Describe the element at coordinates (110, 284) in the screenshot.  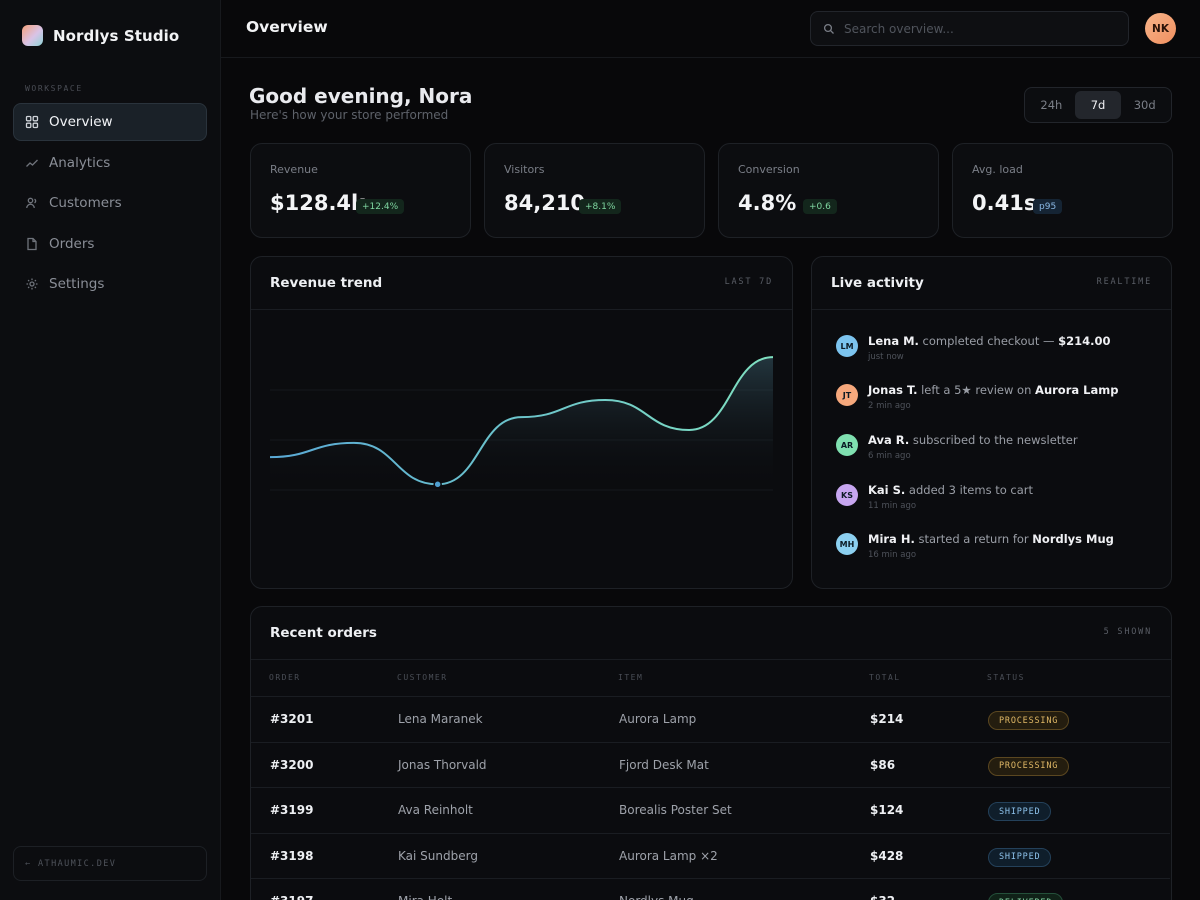
I see `sidebar-item-settings: Settings` at that location.